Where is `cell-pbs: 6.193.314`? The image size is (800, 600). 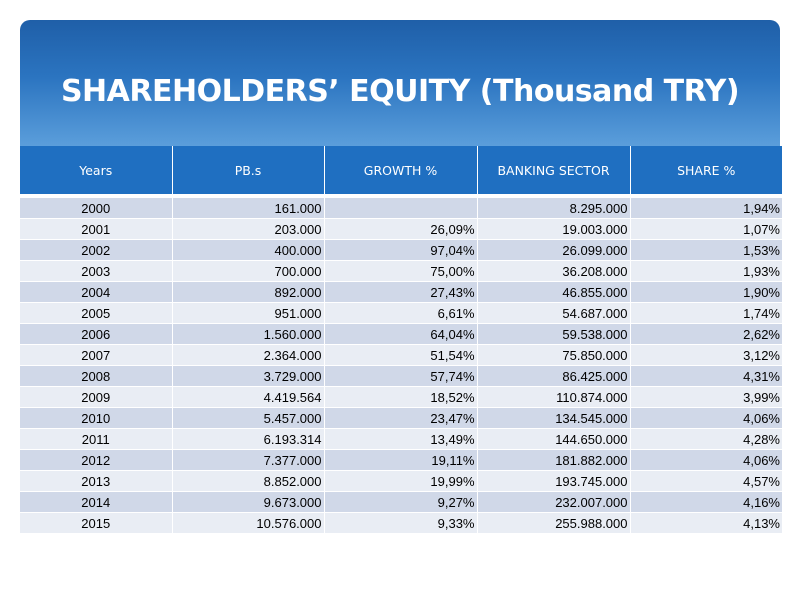
cell-pbs: 6.193.314 is located at coordinates (248, 439).